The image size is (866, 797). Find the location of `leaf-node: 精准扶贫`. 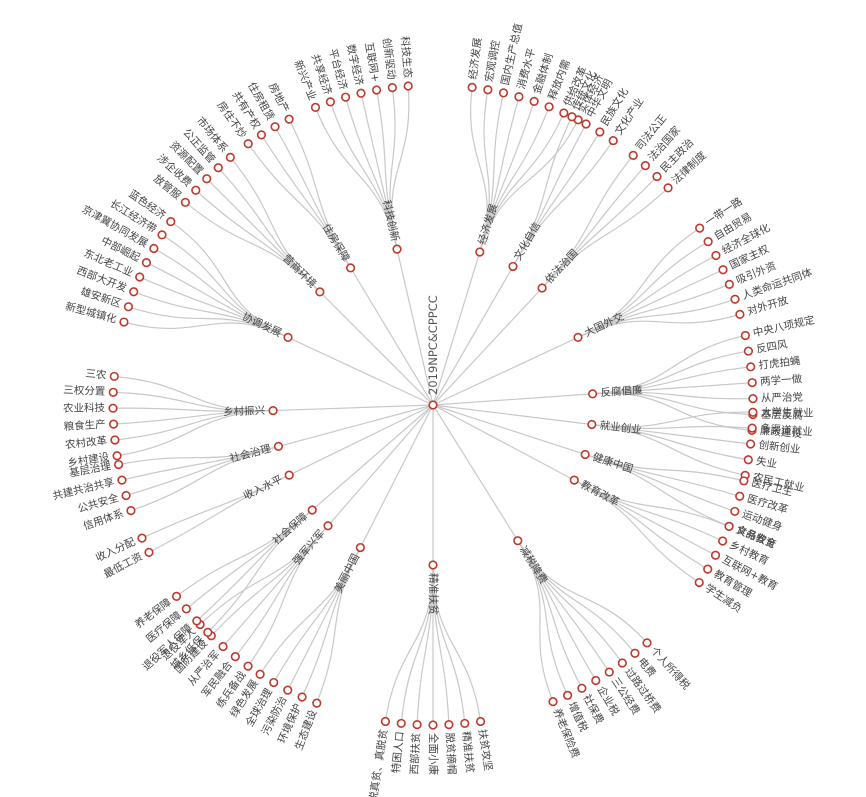

leaf-node: 精准扶贫 is located at coordinates (468, 746).